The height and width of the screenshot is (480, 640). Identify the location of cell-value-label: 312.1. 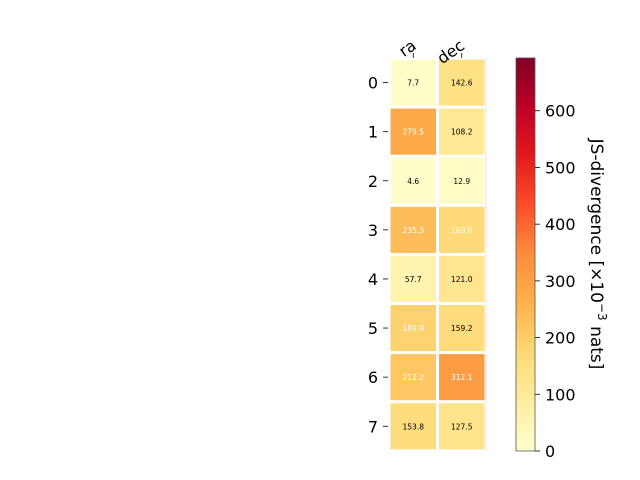
(462, 377).